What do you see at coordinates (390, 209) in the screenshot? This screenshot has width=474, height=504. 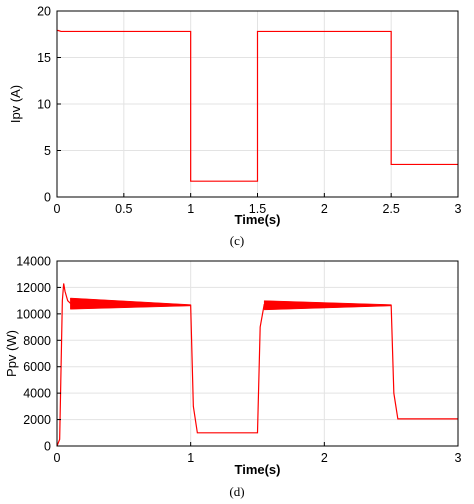 I see `x-tick-label: 2.5` at bounding box center [390, 209].